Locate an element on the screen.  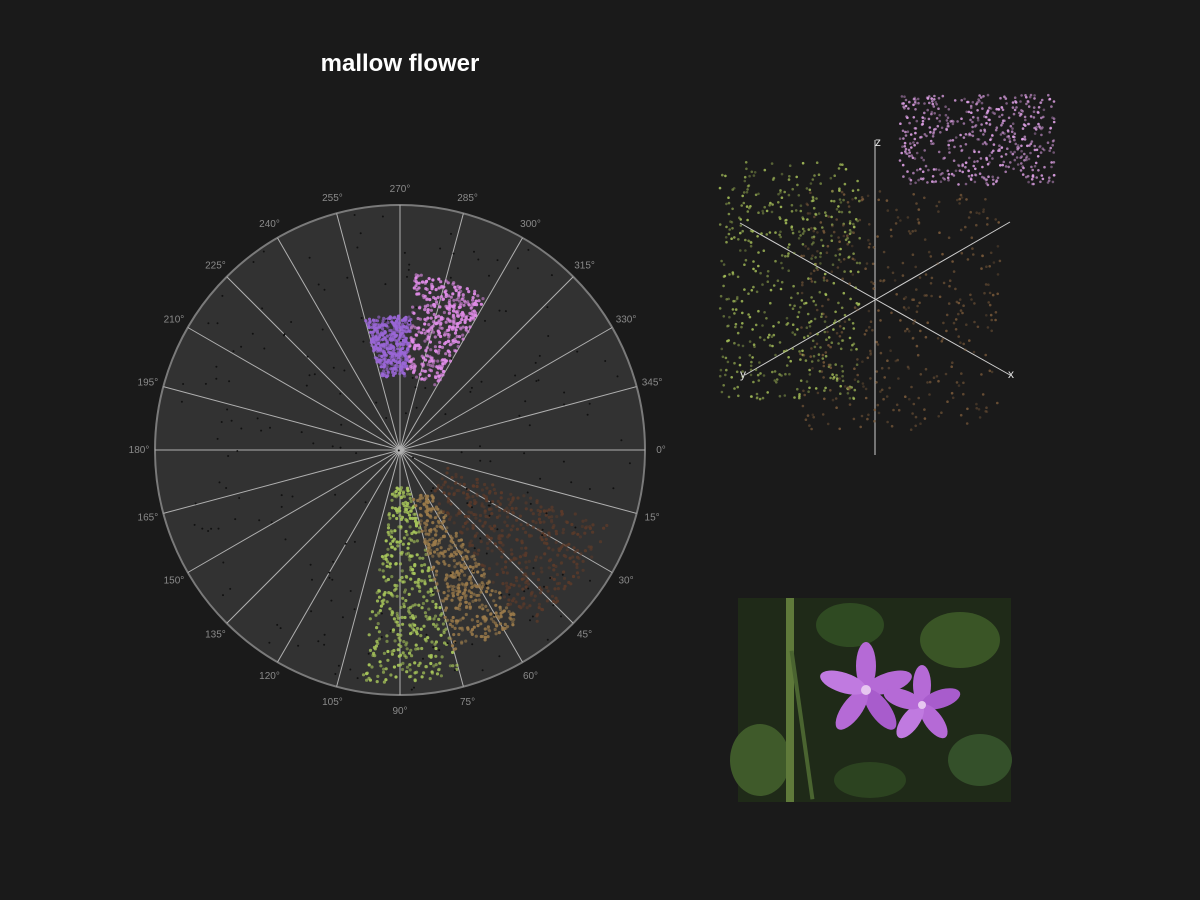
spoke is located at coordinates (313, 363).